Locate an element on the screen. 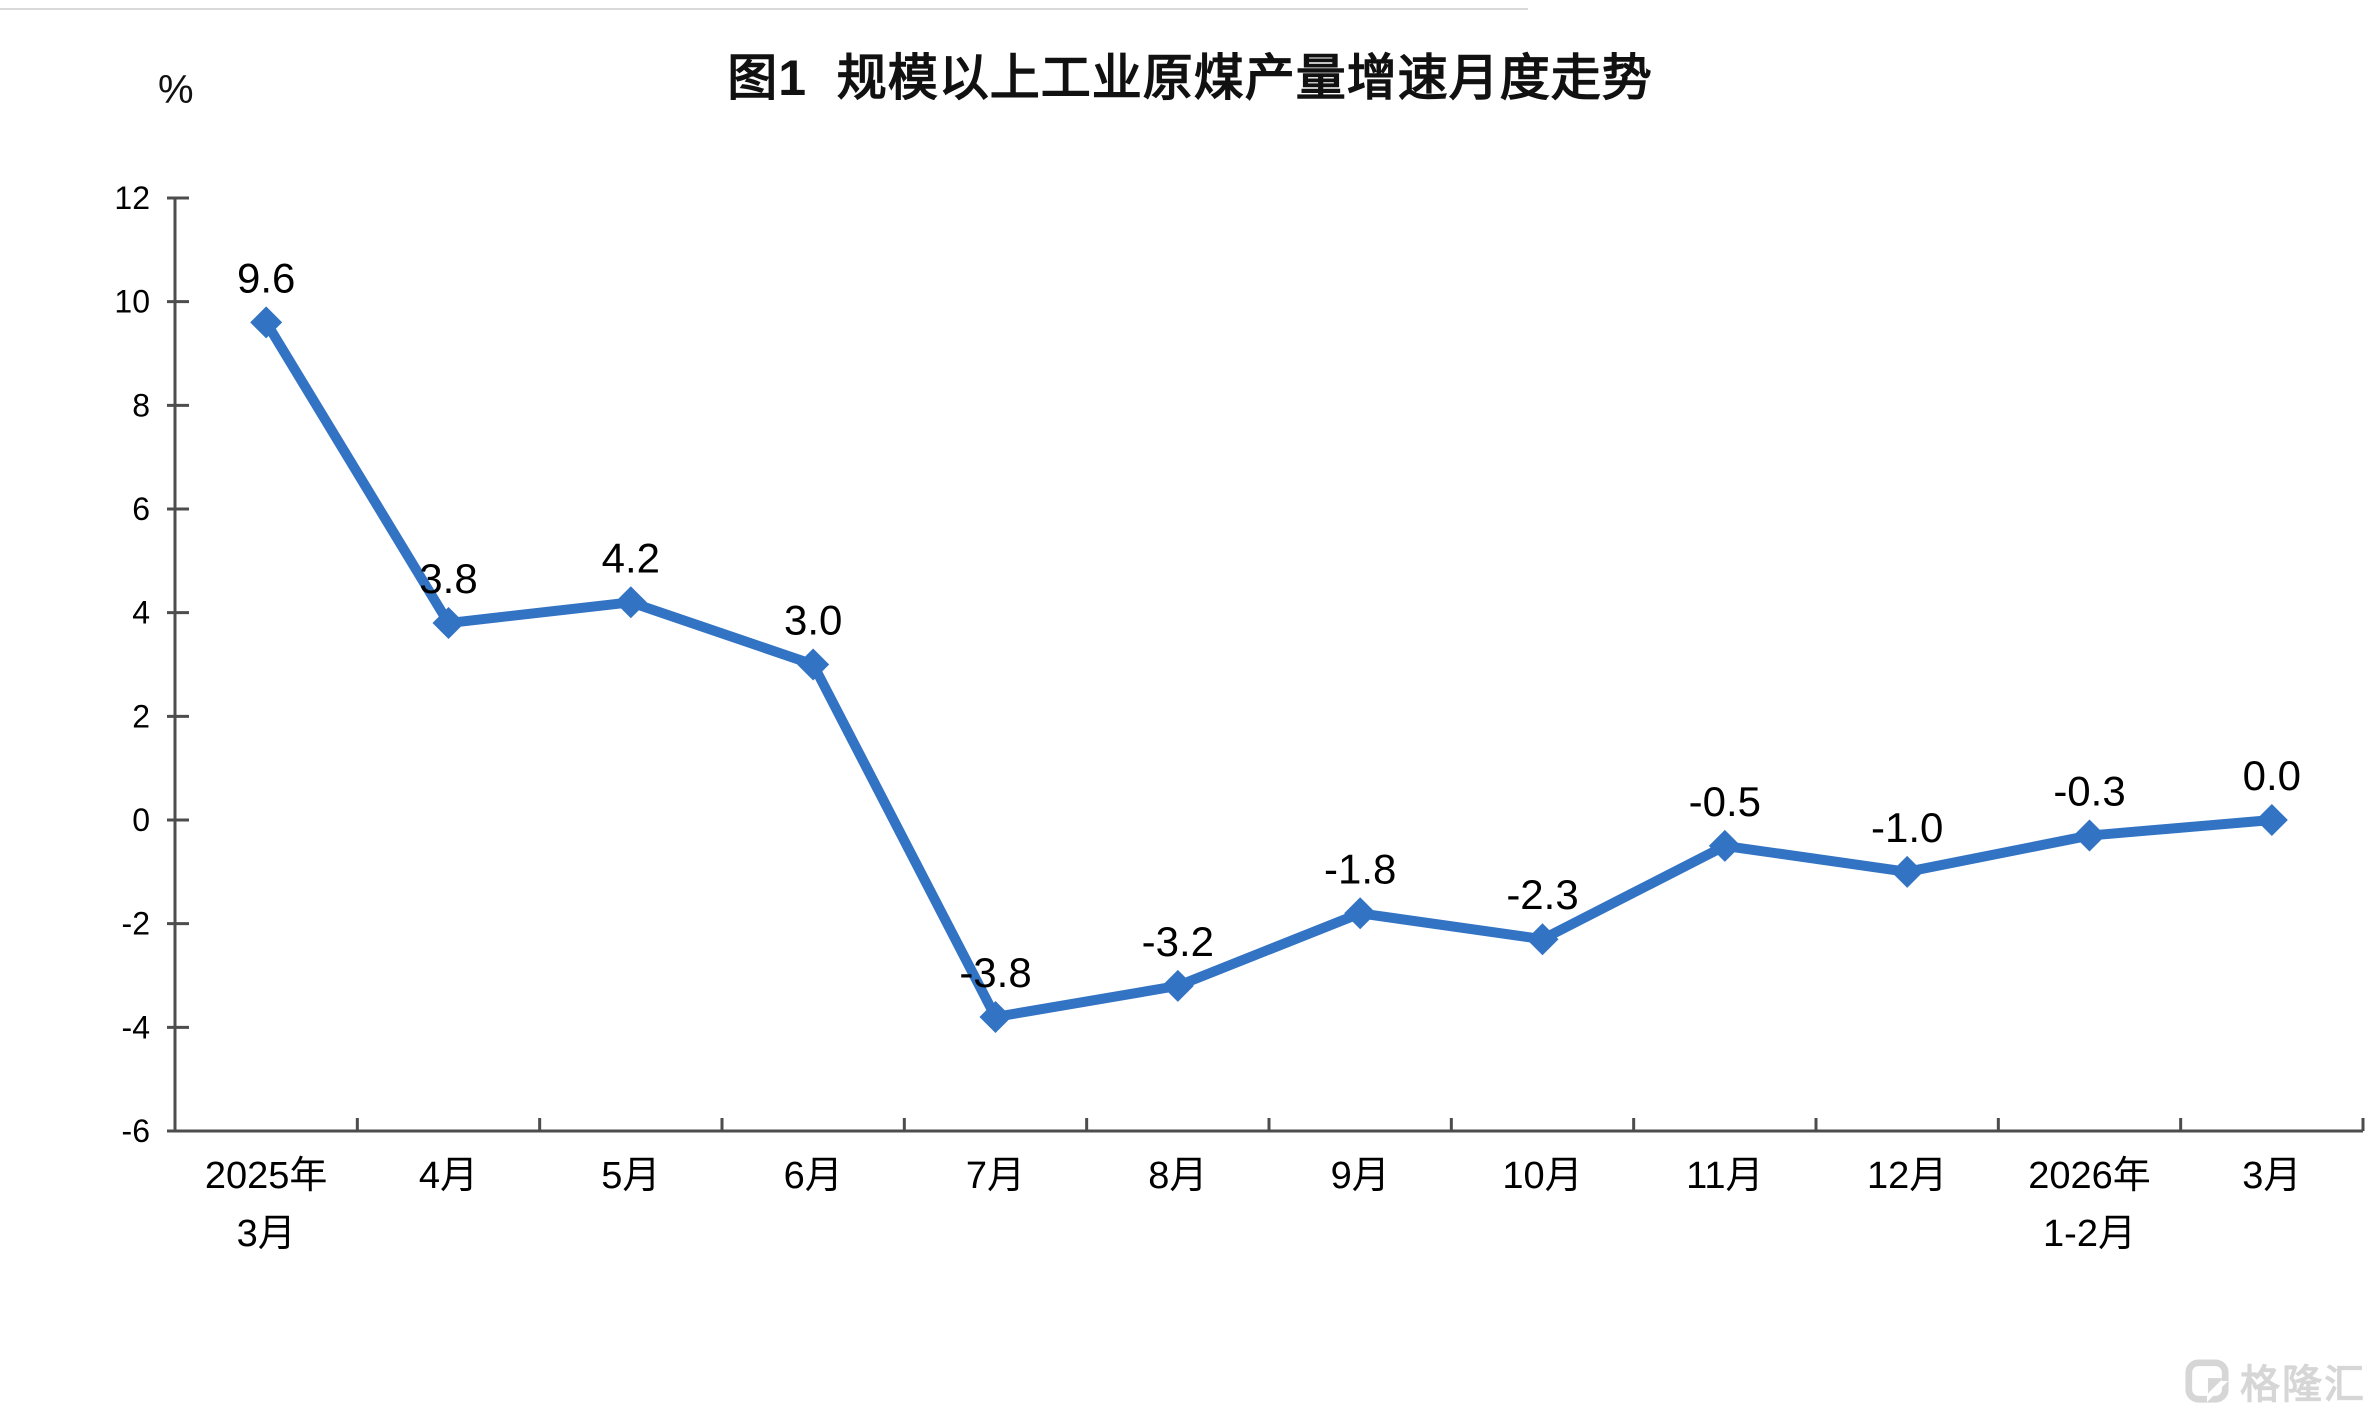  x-axis-category-label: 11月 is located at coordinates (1724, 1176).